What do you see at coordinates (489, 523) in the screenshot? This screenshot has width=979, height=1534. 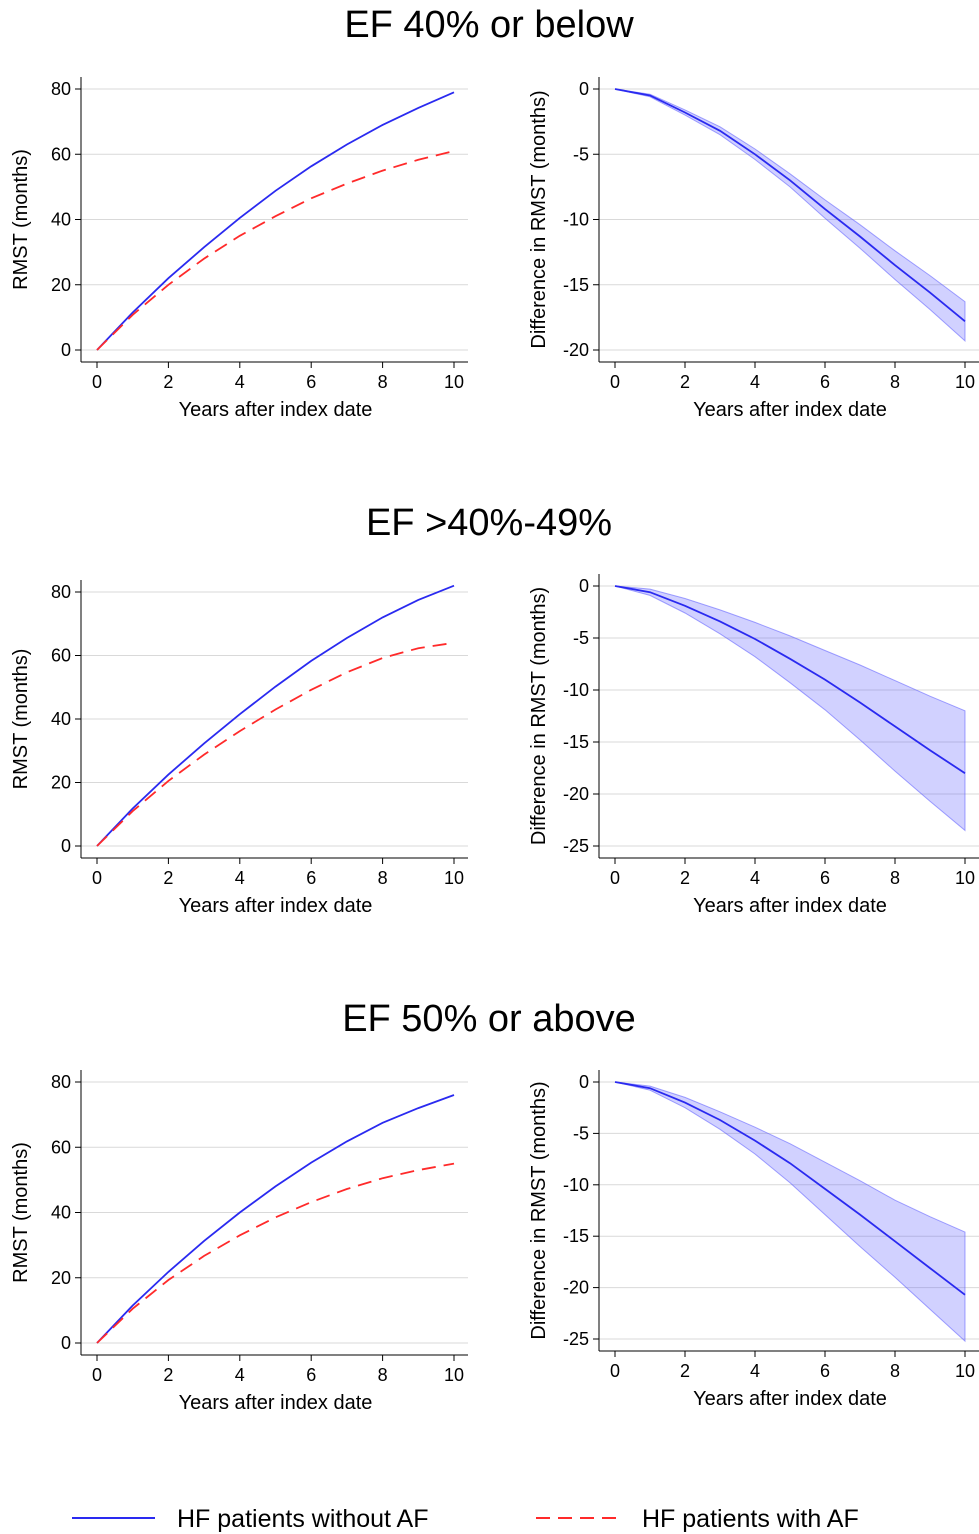 I see `group-title-ef-40-49: EF >40%-49%` at bounding box center [489, 523].